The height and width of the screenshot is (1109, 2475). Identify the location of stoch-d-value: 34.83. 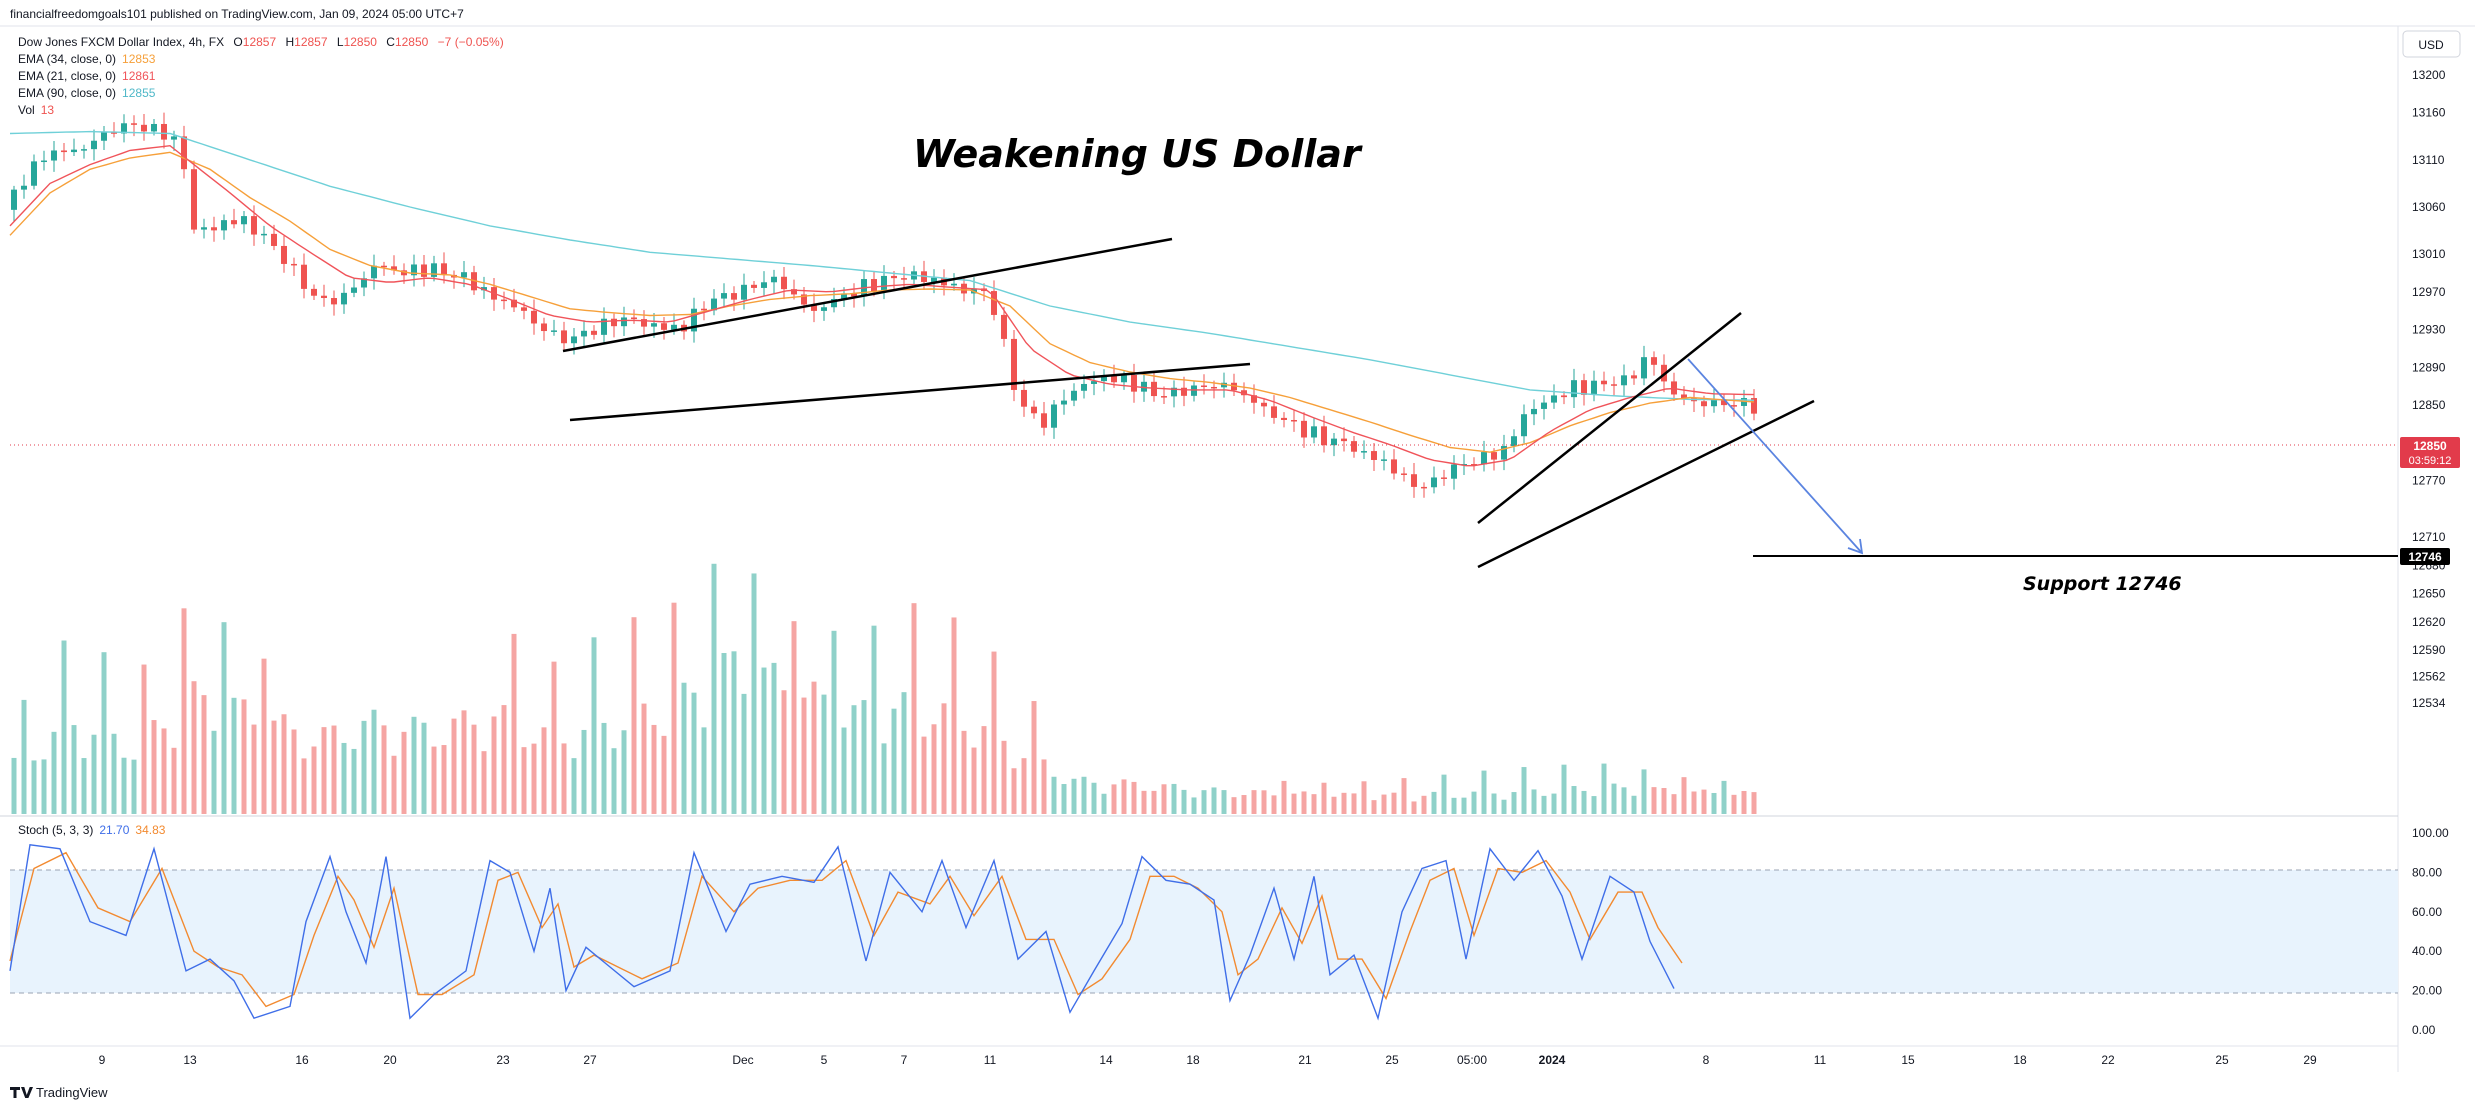
(150, 830).